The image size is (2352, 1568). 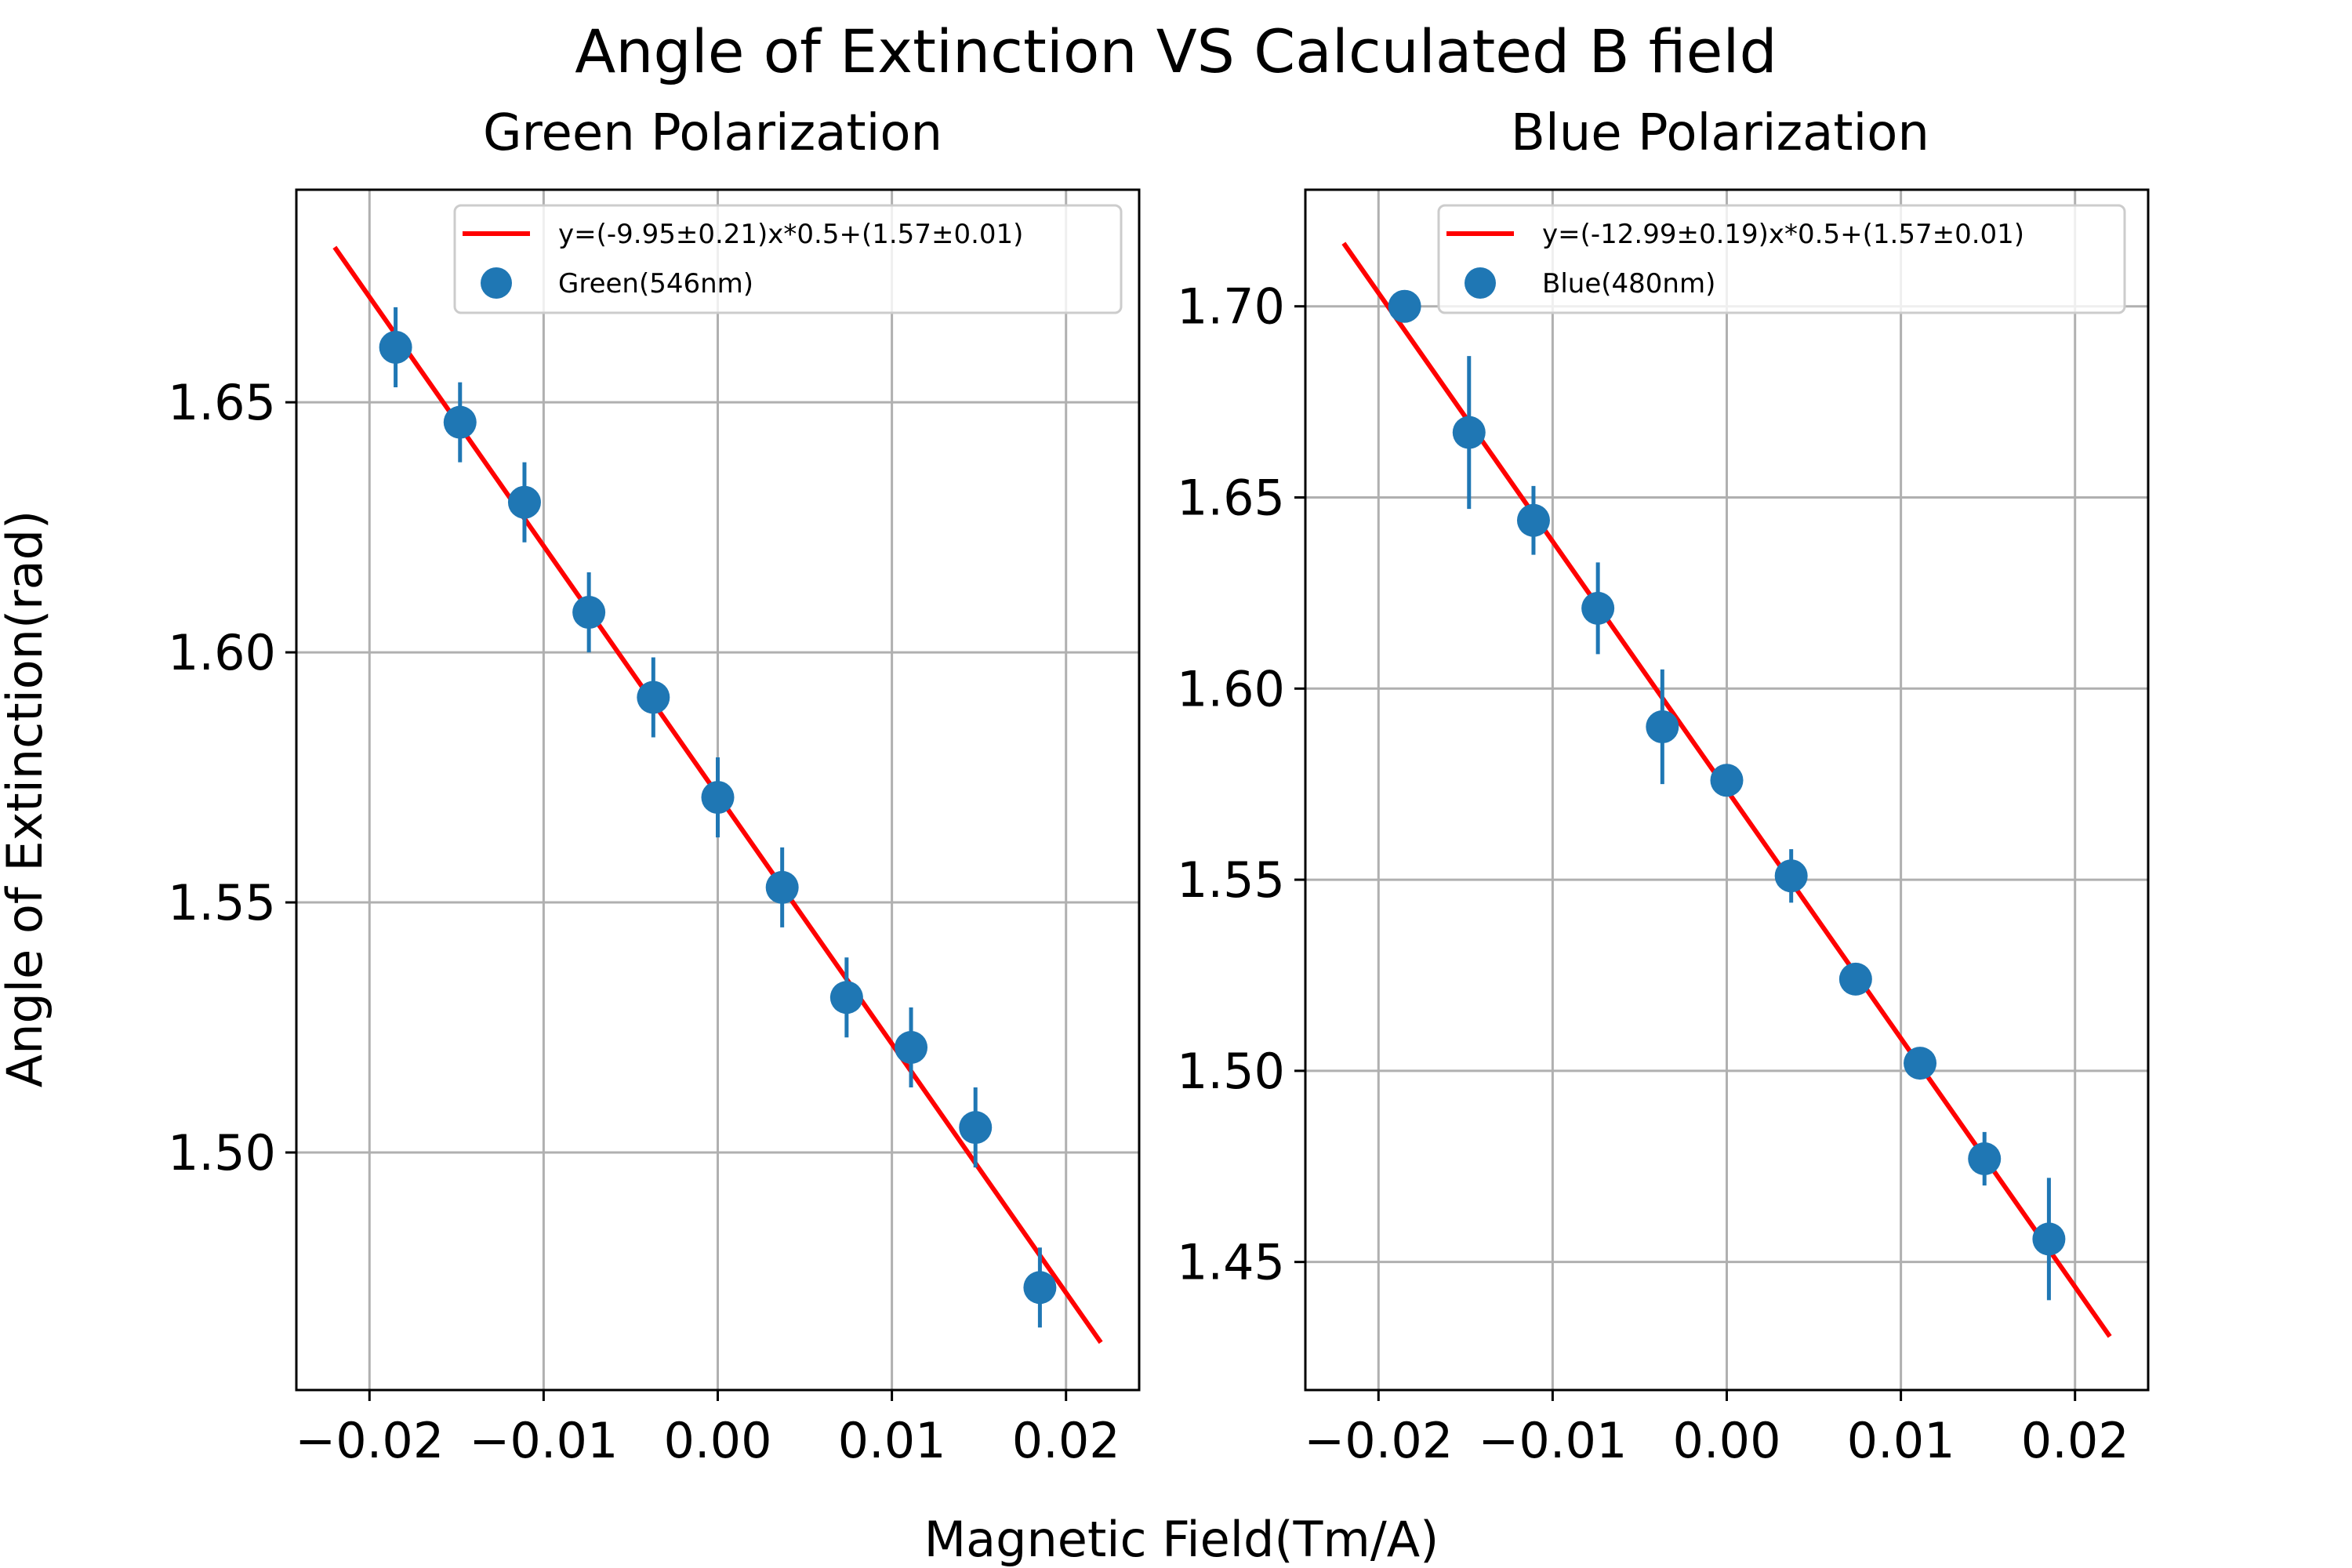 What do you see at coordinates (1231, 307) in the screenshot?
I see `y-tick-label: 1.70` at bounding box center [1231, 307].